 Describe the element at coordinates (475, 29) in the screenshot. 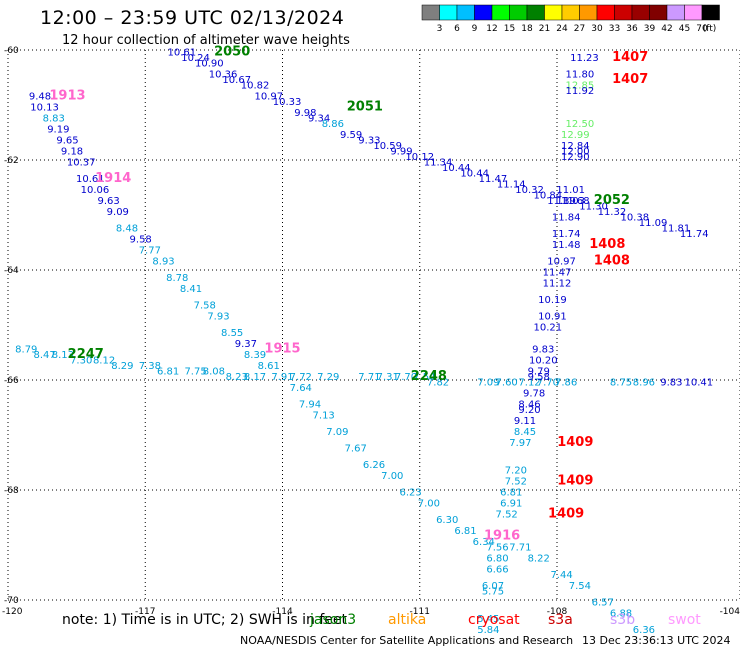

I see `colorbar-label: 9` at that location.